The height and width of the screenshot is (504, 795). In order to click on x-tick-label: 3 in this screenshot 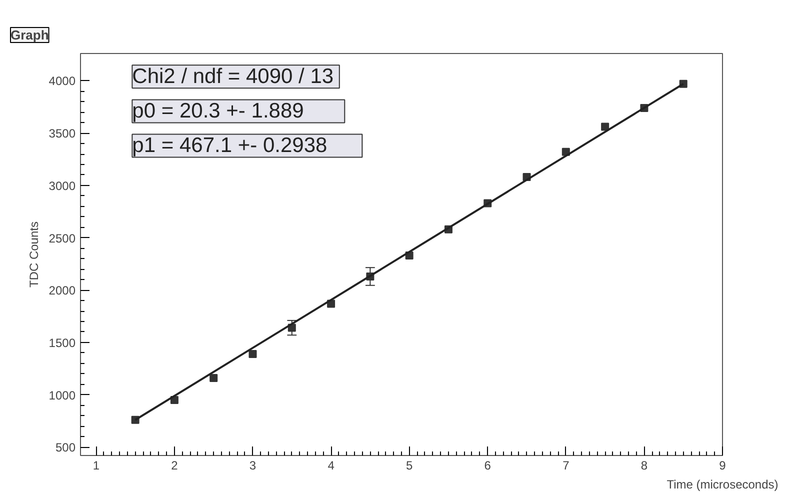, I will do `click(252, 465)`.